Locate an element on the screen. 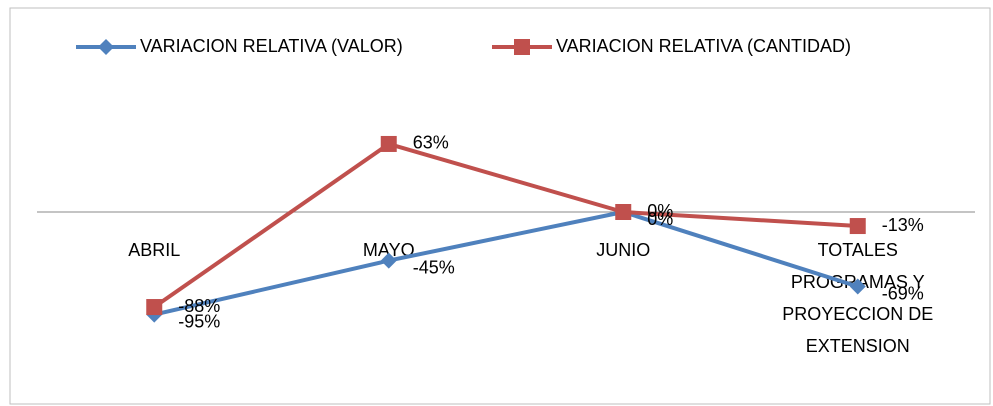 This screenshot has width=993, height=406. data-label: -13% is located at coordinates (903, 225).